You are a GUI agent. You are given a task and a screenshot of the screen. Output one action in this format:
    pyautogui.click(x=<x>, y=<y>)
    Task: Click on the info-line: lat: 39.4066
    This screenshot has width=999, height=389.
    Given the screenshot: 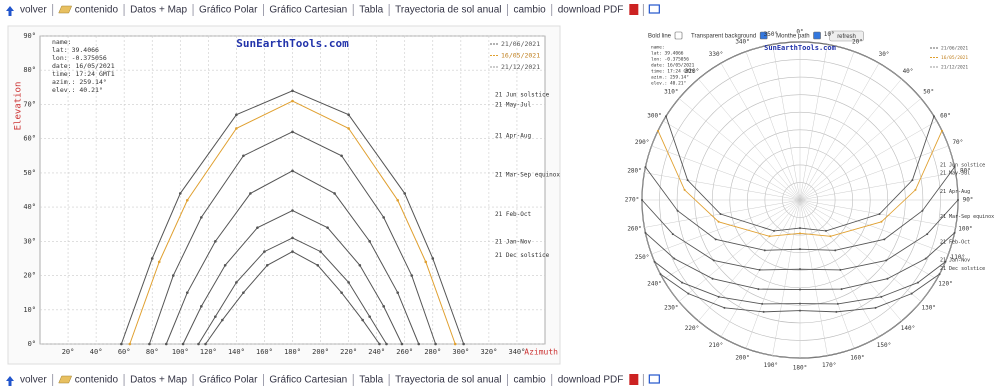 What is the action you would take?
    pyautogui.click(x=667, y=54)
    